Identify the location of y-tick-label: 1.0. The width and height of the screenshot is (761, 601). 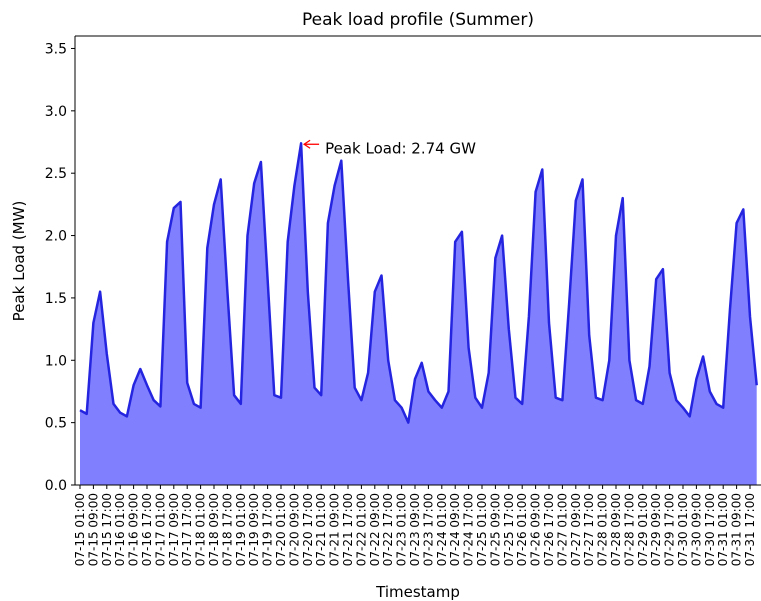
(56, 361).